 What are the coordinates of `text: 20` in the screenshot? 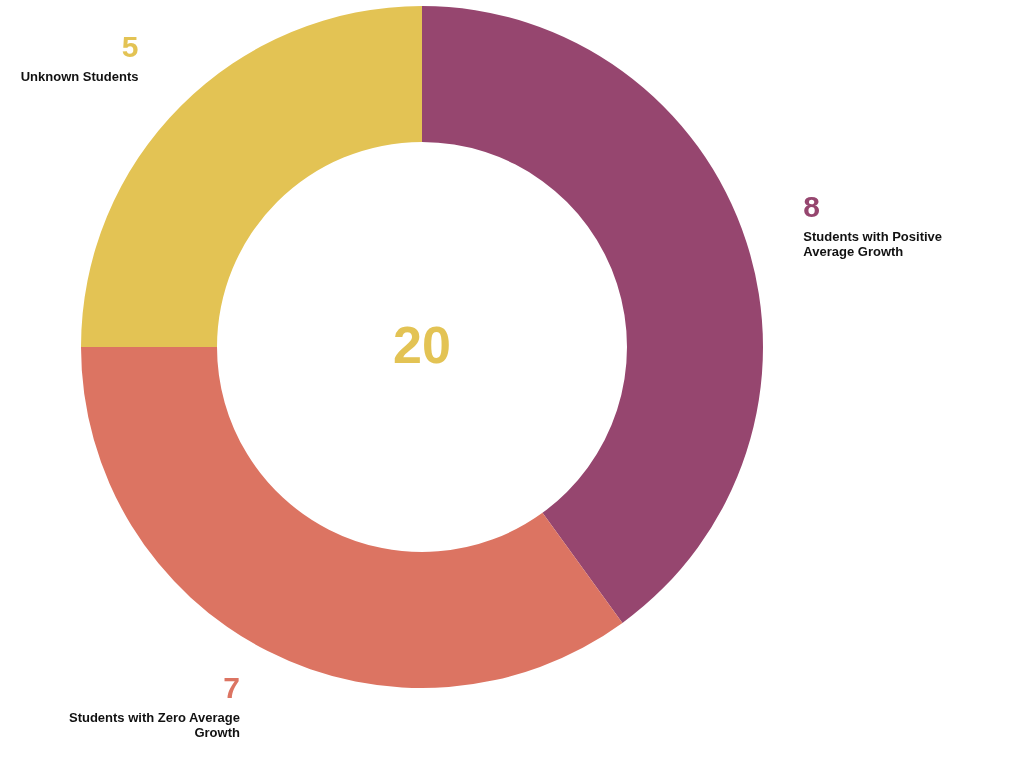 It's located at (422, 345).